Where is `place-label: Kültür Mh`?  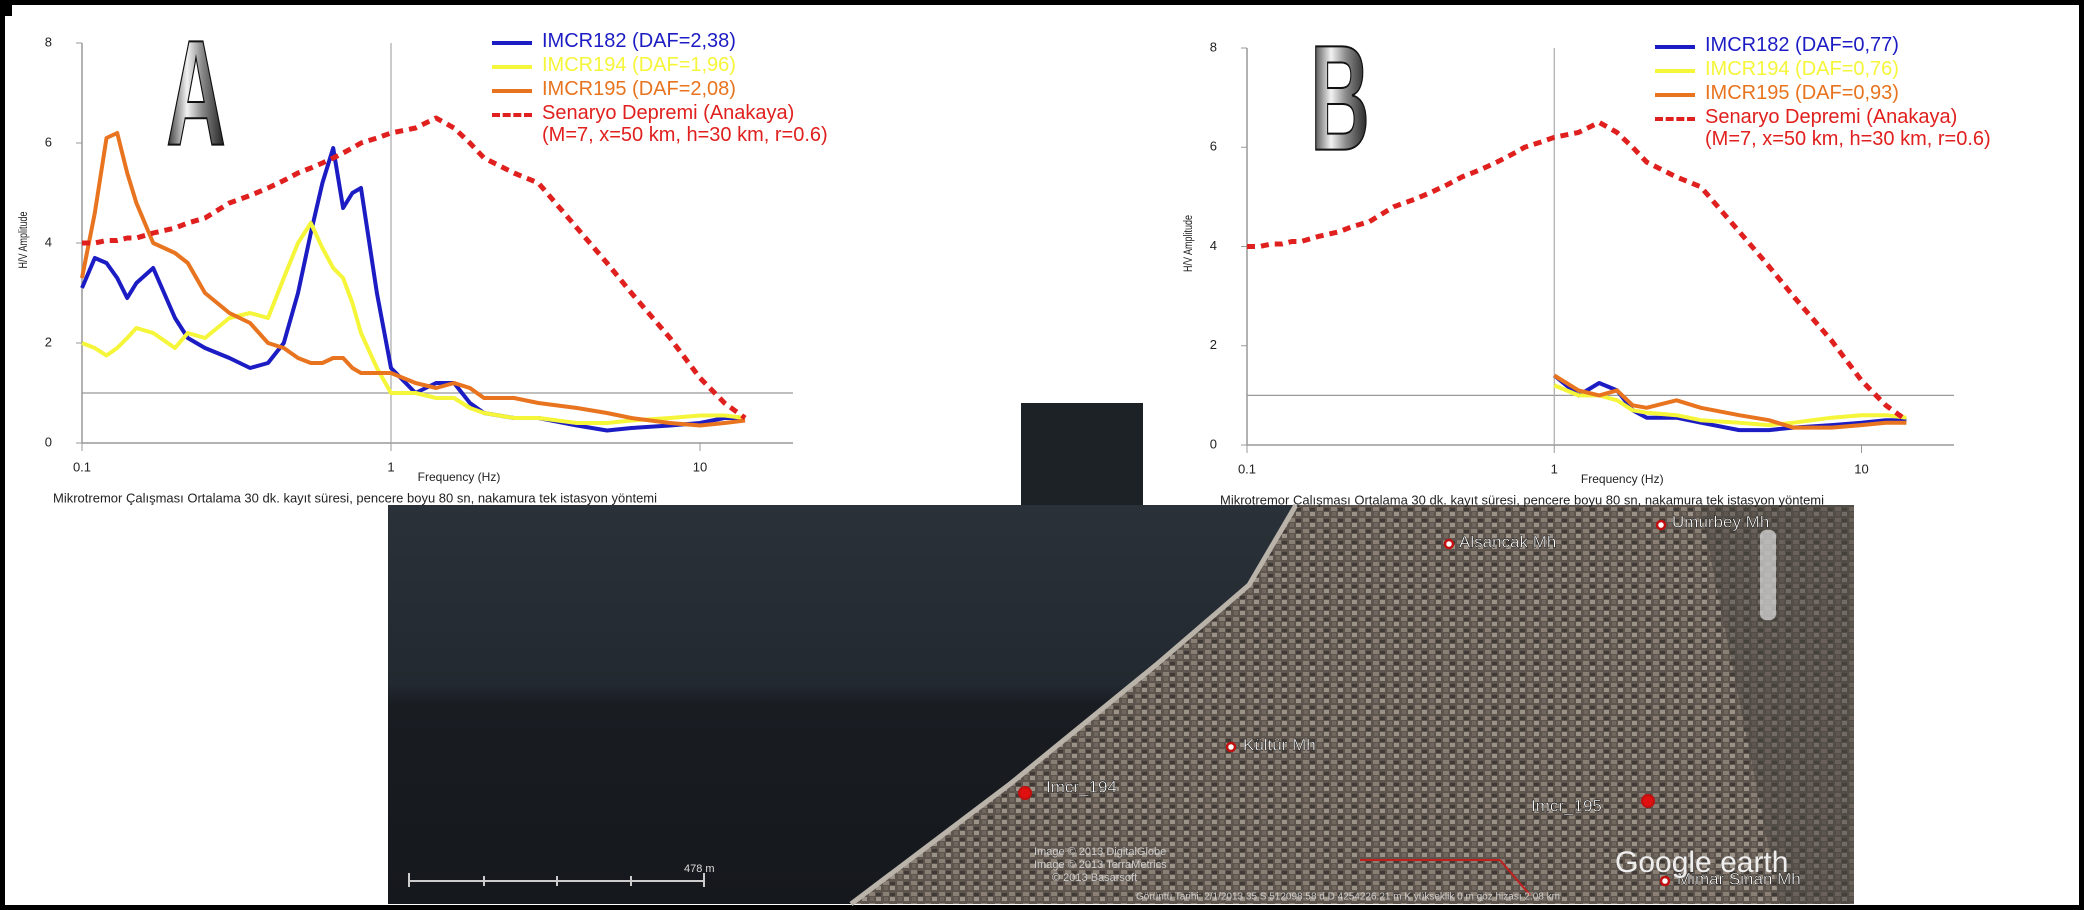
place-label: Kültür Mh is located at coordinates (1279, 744).